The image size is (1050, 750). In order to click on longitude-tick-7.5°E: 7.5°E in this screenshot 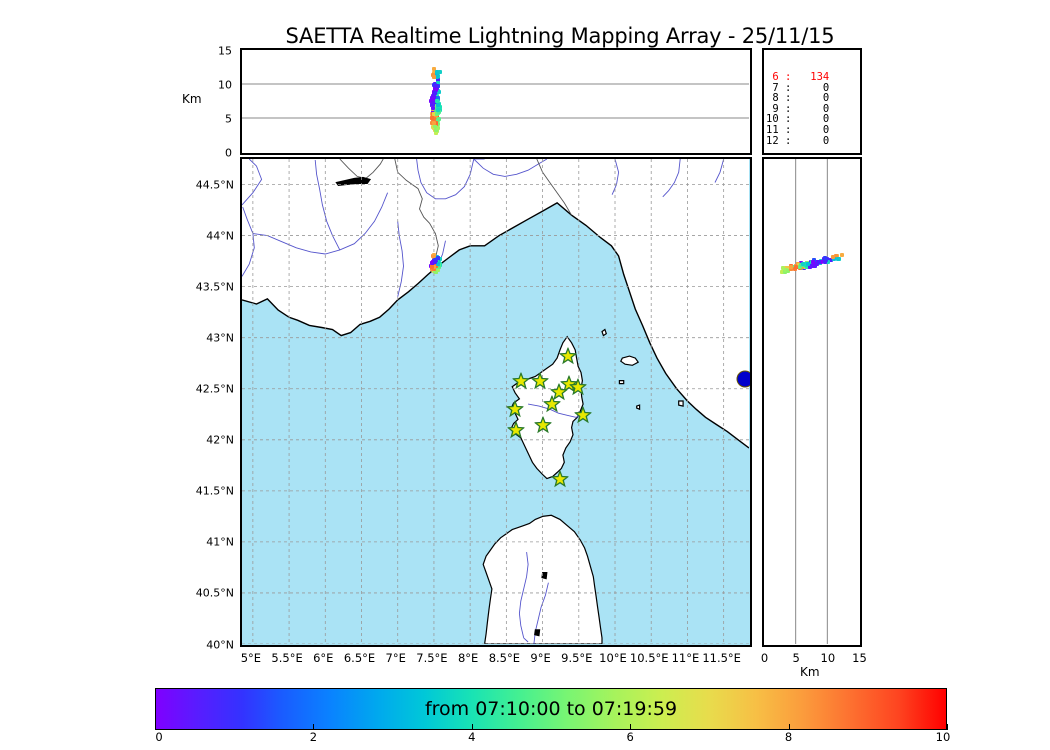, I will do `click(432, 658)`.